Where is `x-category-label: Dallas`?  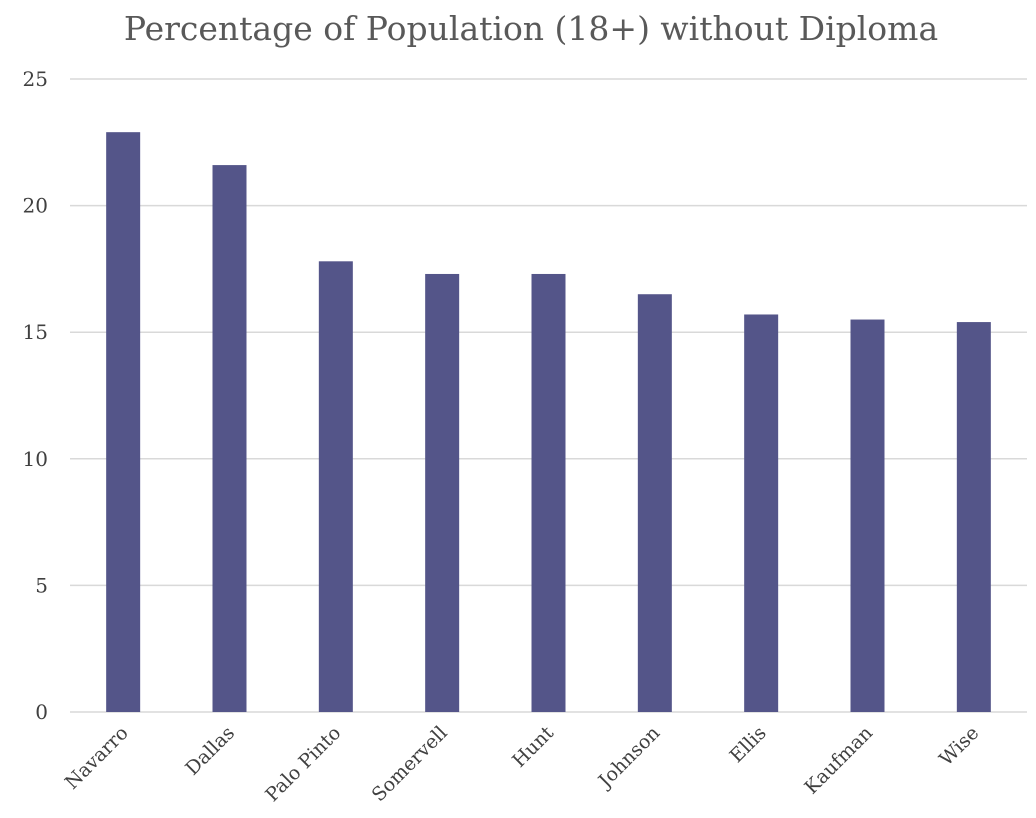 x-category-label: Dallas is located at coordinates (210, 751).